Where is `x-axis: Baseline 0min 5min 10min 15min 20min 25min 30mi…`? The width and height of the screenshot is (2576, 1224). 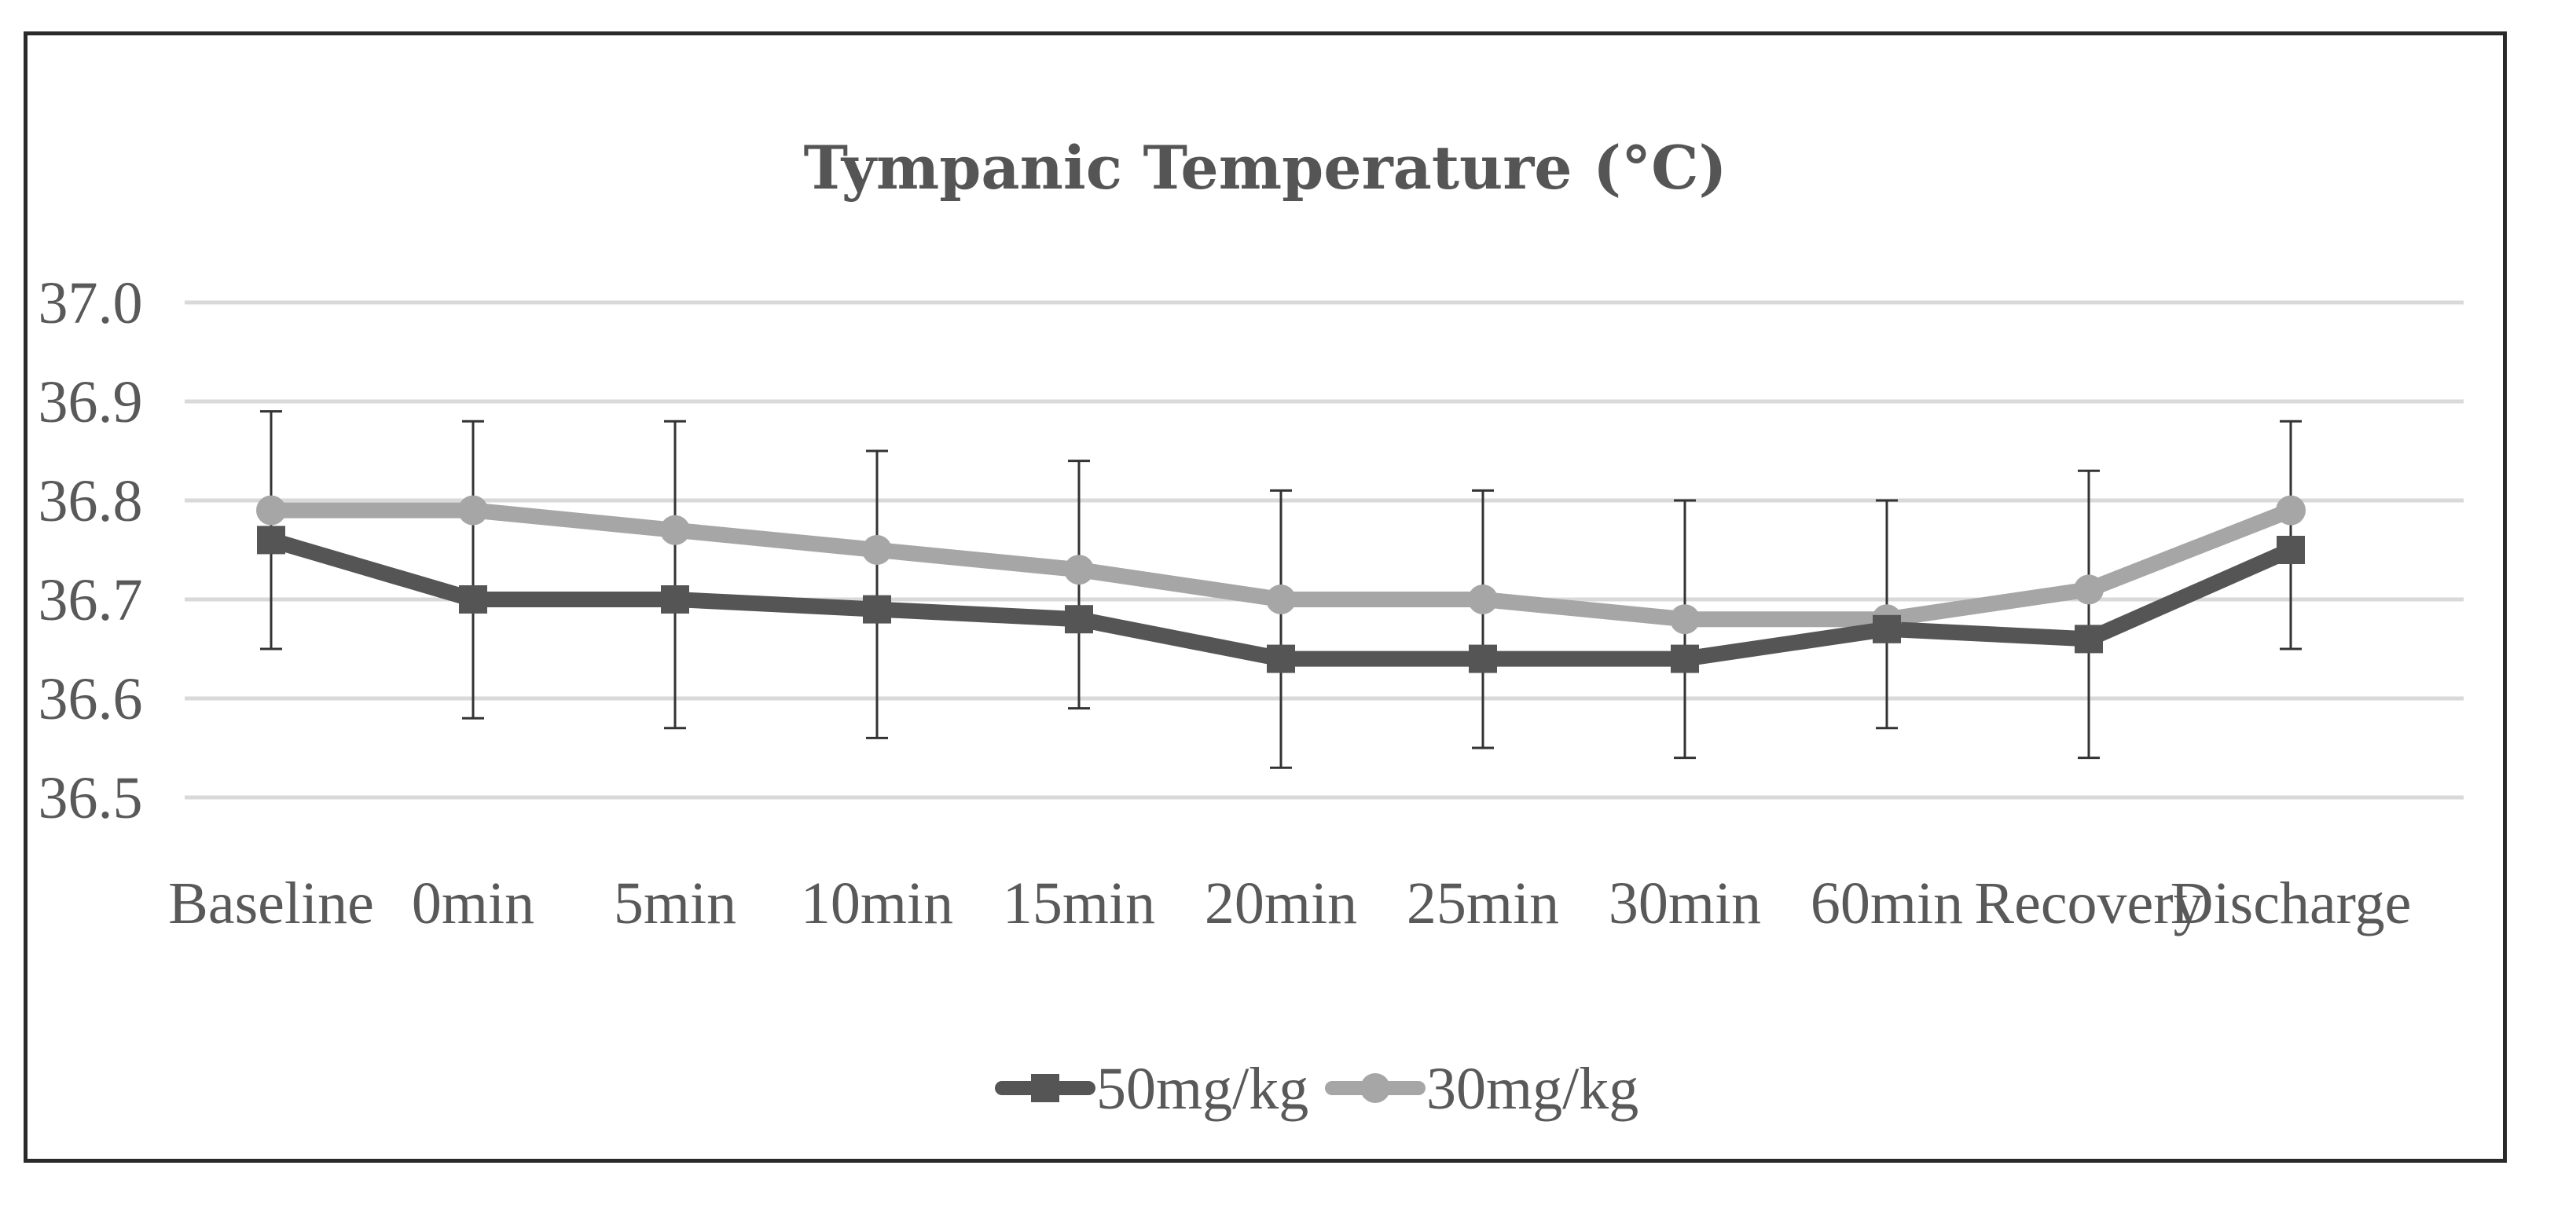 x-axis: Baseline 0min 5min 10min 15min 20min 25min 30mi… is located at coordinates (1289, 903).